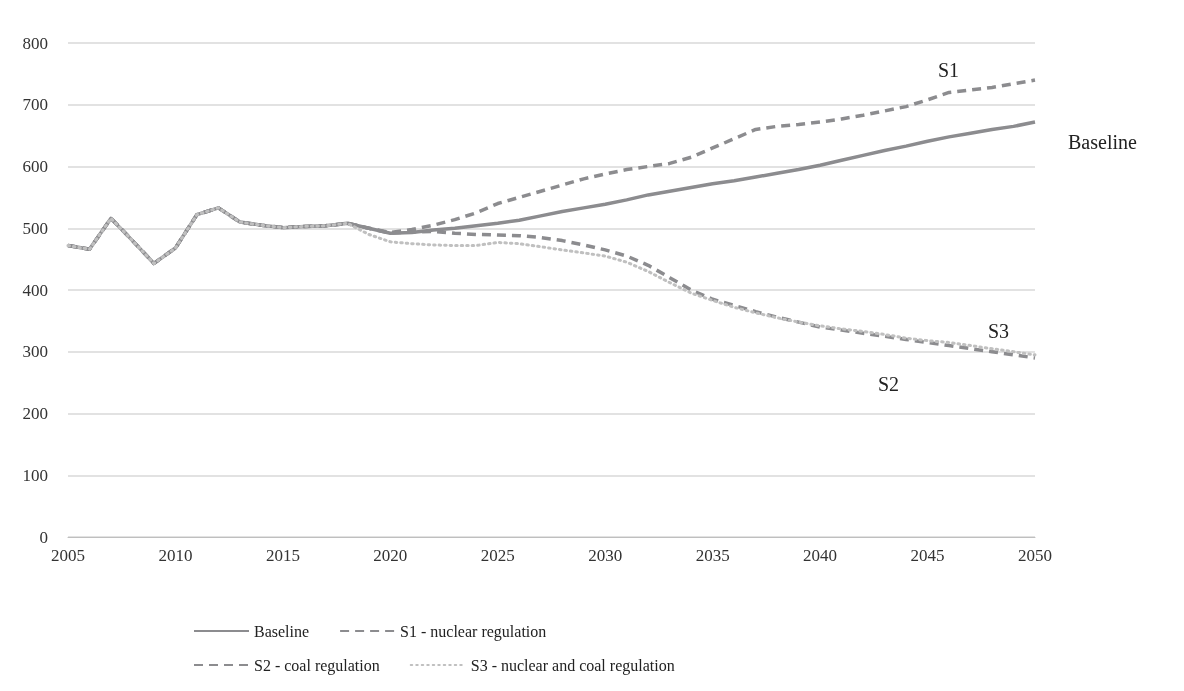 The image size is (1184, 691). Describe the element at coordinates (1102, 142) in the screenshot. I see `text: Baseline` at that location.